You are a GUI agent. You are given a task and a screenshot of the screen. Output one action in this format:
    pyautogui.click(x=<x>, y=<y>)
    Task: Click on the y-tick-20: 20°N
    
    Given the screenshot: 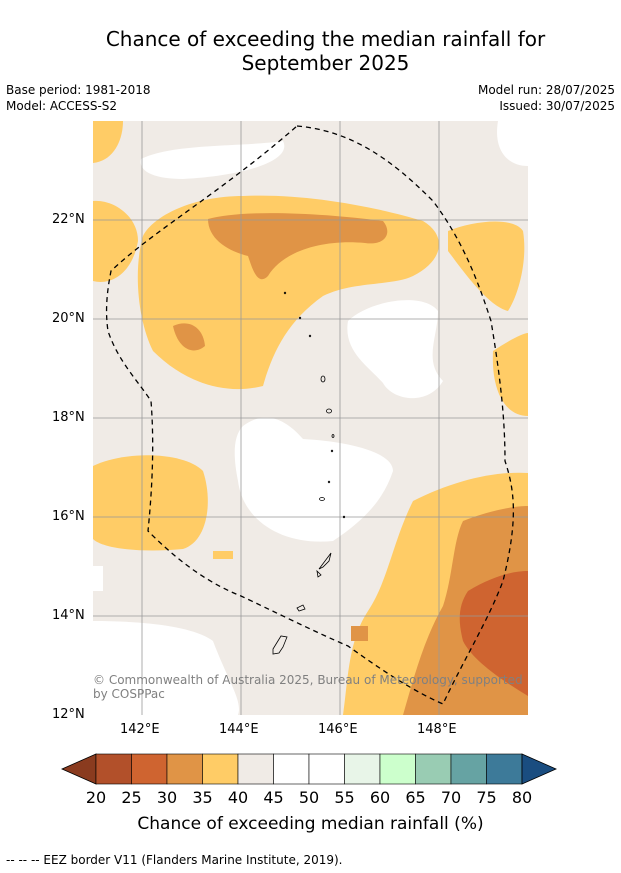 What is the action you would take?
    pyautogui.click(x=68, y=318)
    